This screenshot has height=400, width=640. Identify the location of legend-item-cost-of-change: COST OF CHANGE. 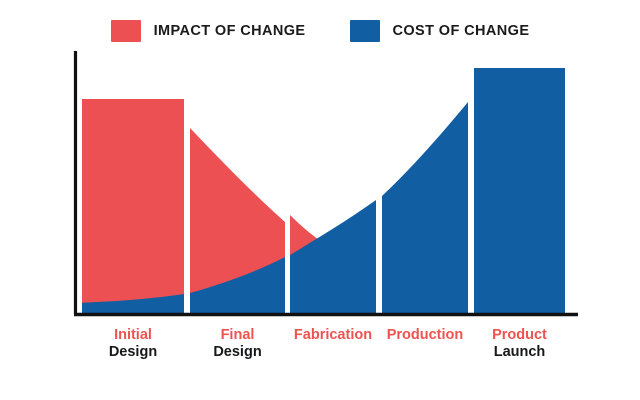
(439, 31).